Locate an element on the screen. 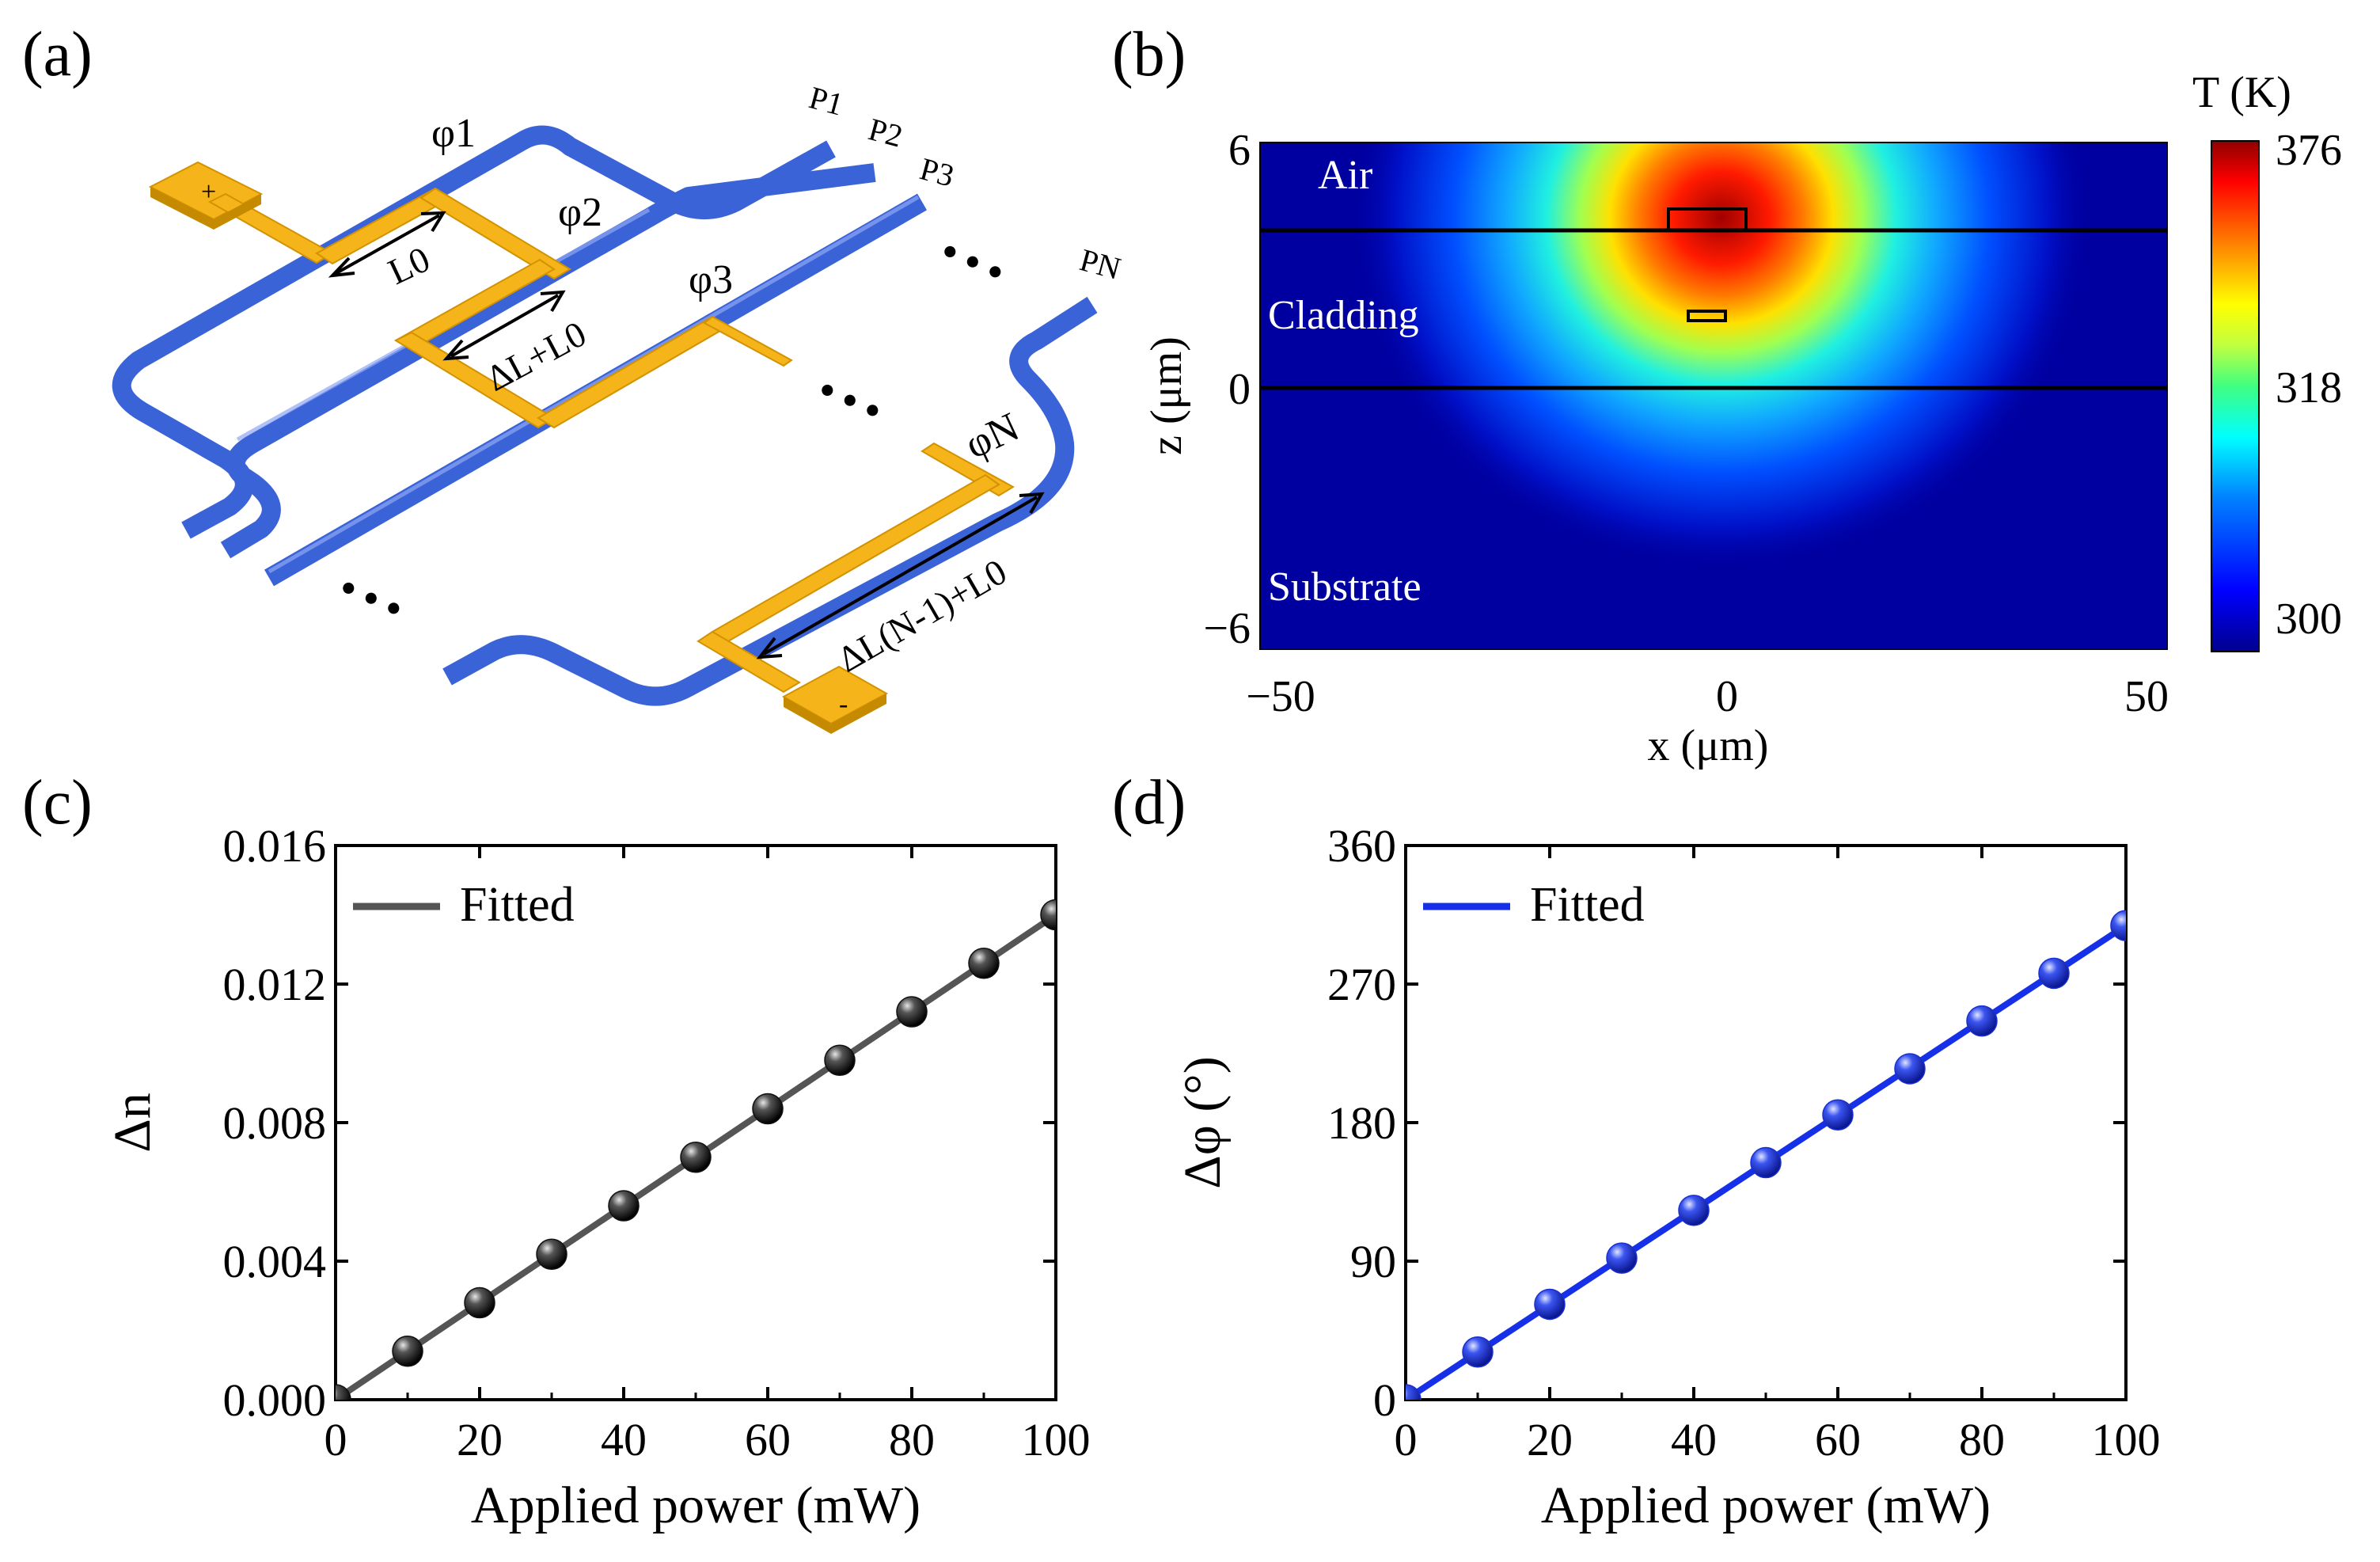 This screenshot has height=1562, width=2380. colorbar-tick-300: 300 is located at coordinates (2309, 619).